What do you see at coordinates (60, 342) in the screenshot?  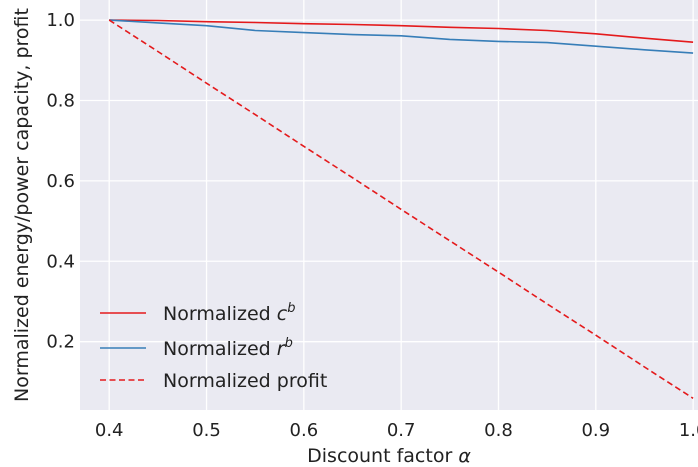 I see `y-tick-label: 0.2` at bounding box center [60, 342].